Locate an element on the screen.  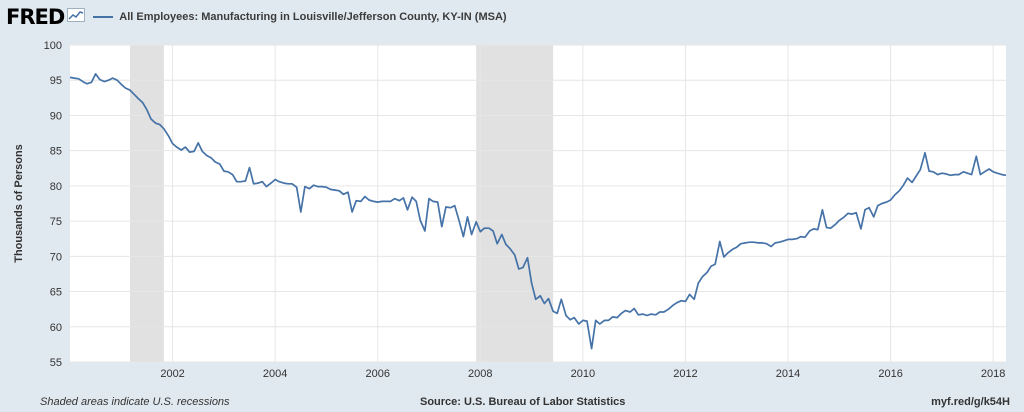
x-tick-label: 2012 is located at coordinates (685, 374).